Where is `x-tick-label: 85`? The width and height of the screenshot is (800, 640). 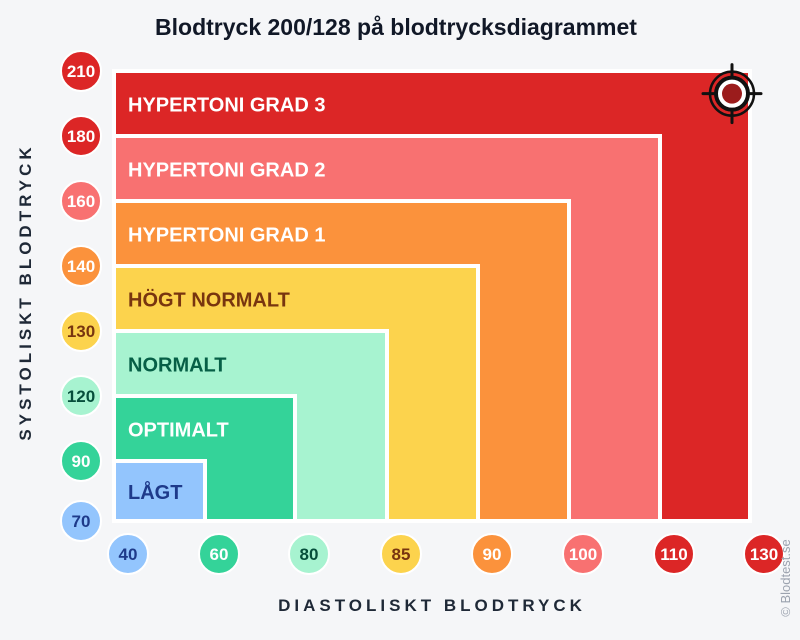
x-tick-label: 85 is located at coordinates (401, 554).